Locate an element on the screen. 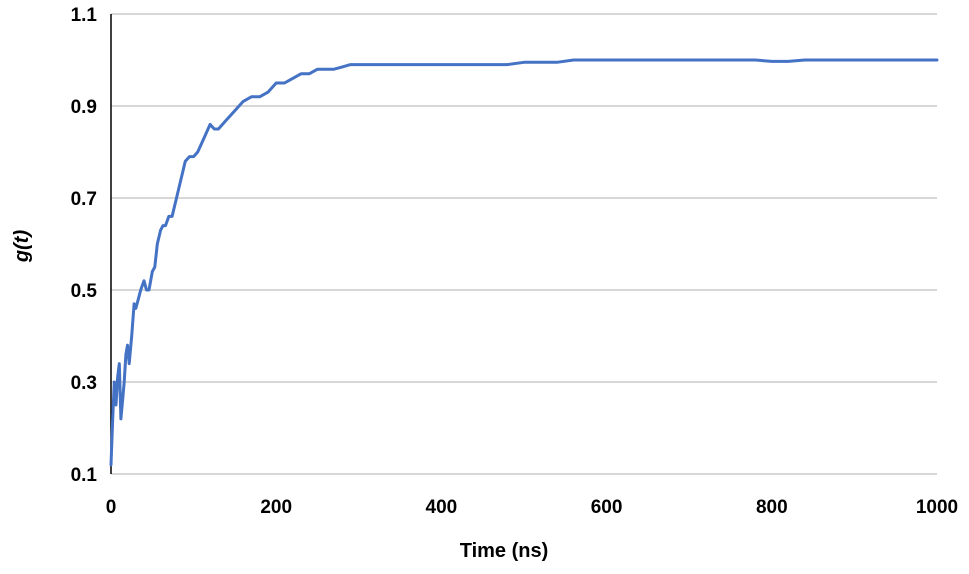 The height and width of the screenshot is (574, 969). y-axis-title: g(t) is located at coordinates (22, 247).